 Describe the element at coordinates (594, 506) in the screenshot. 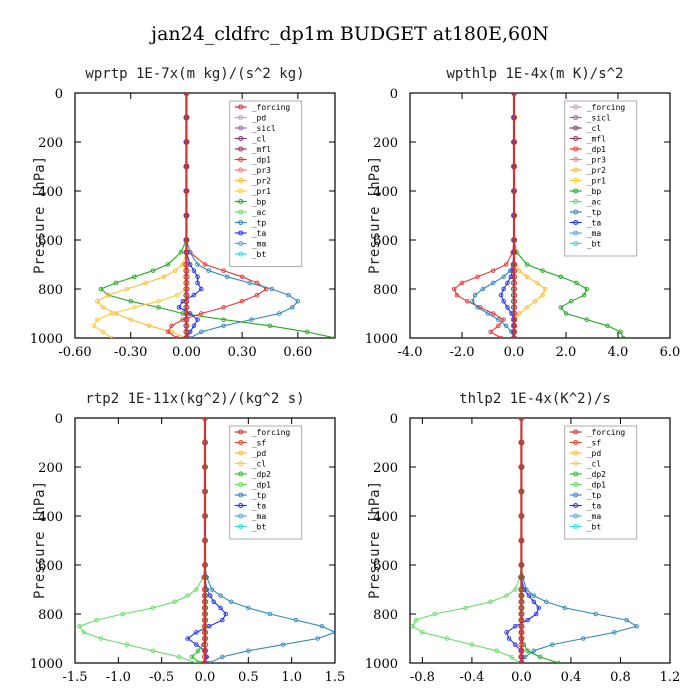

I see `legend-entry: _ta` at that location.